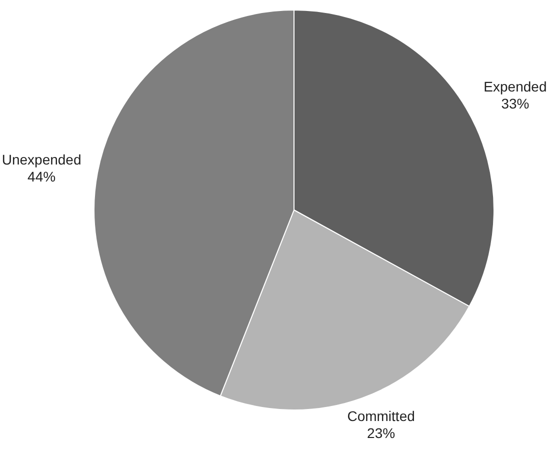  I want to click on slice-label: Unexpended, so click(42, 160).